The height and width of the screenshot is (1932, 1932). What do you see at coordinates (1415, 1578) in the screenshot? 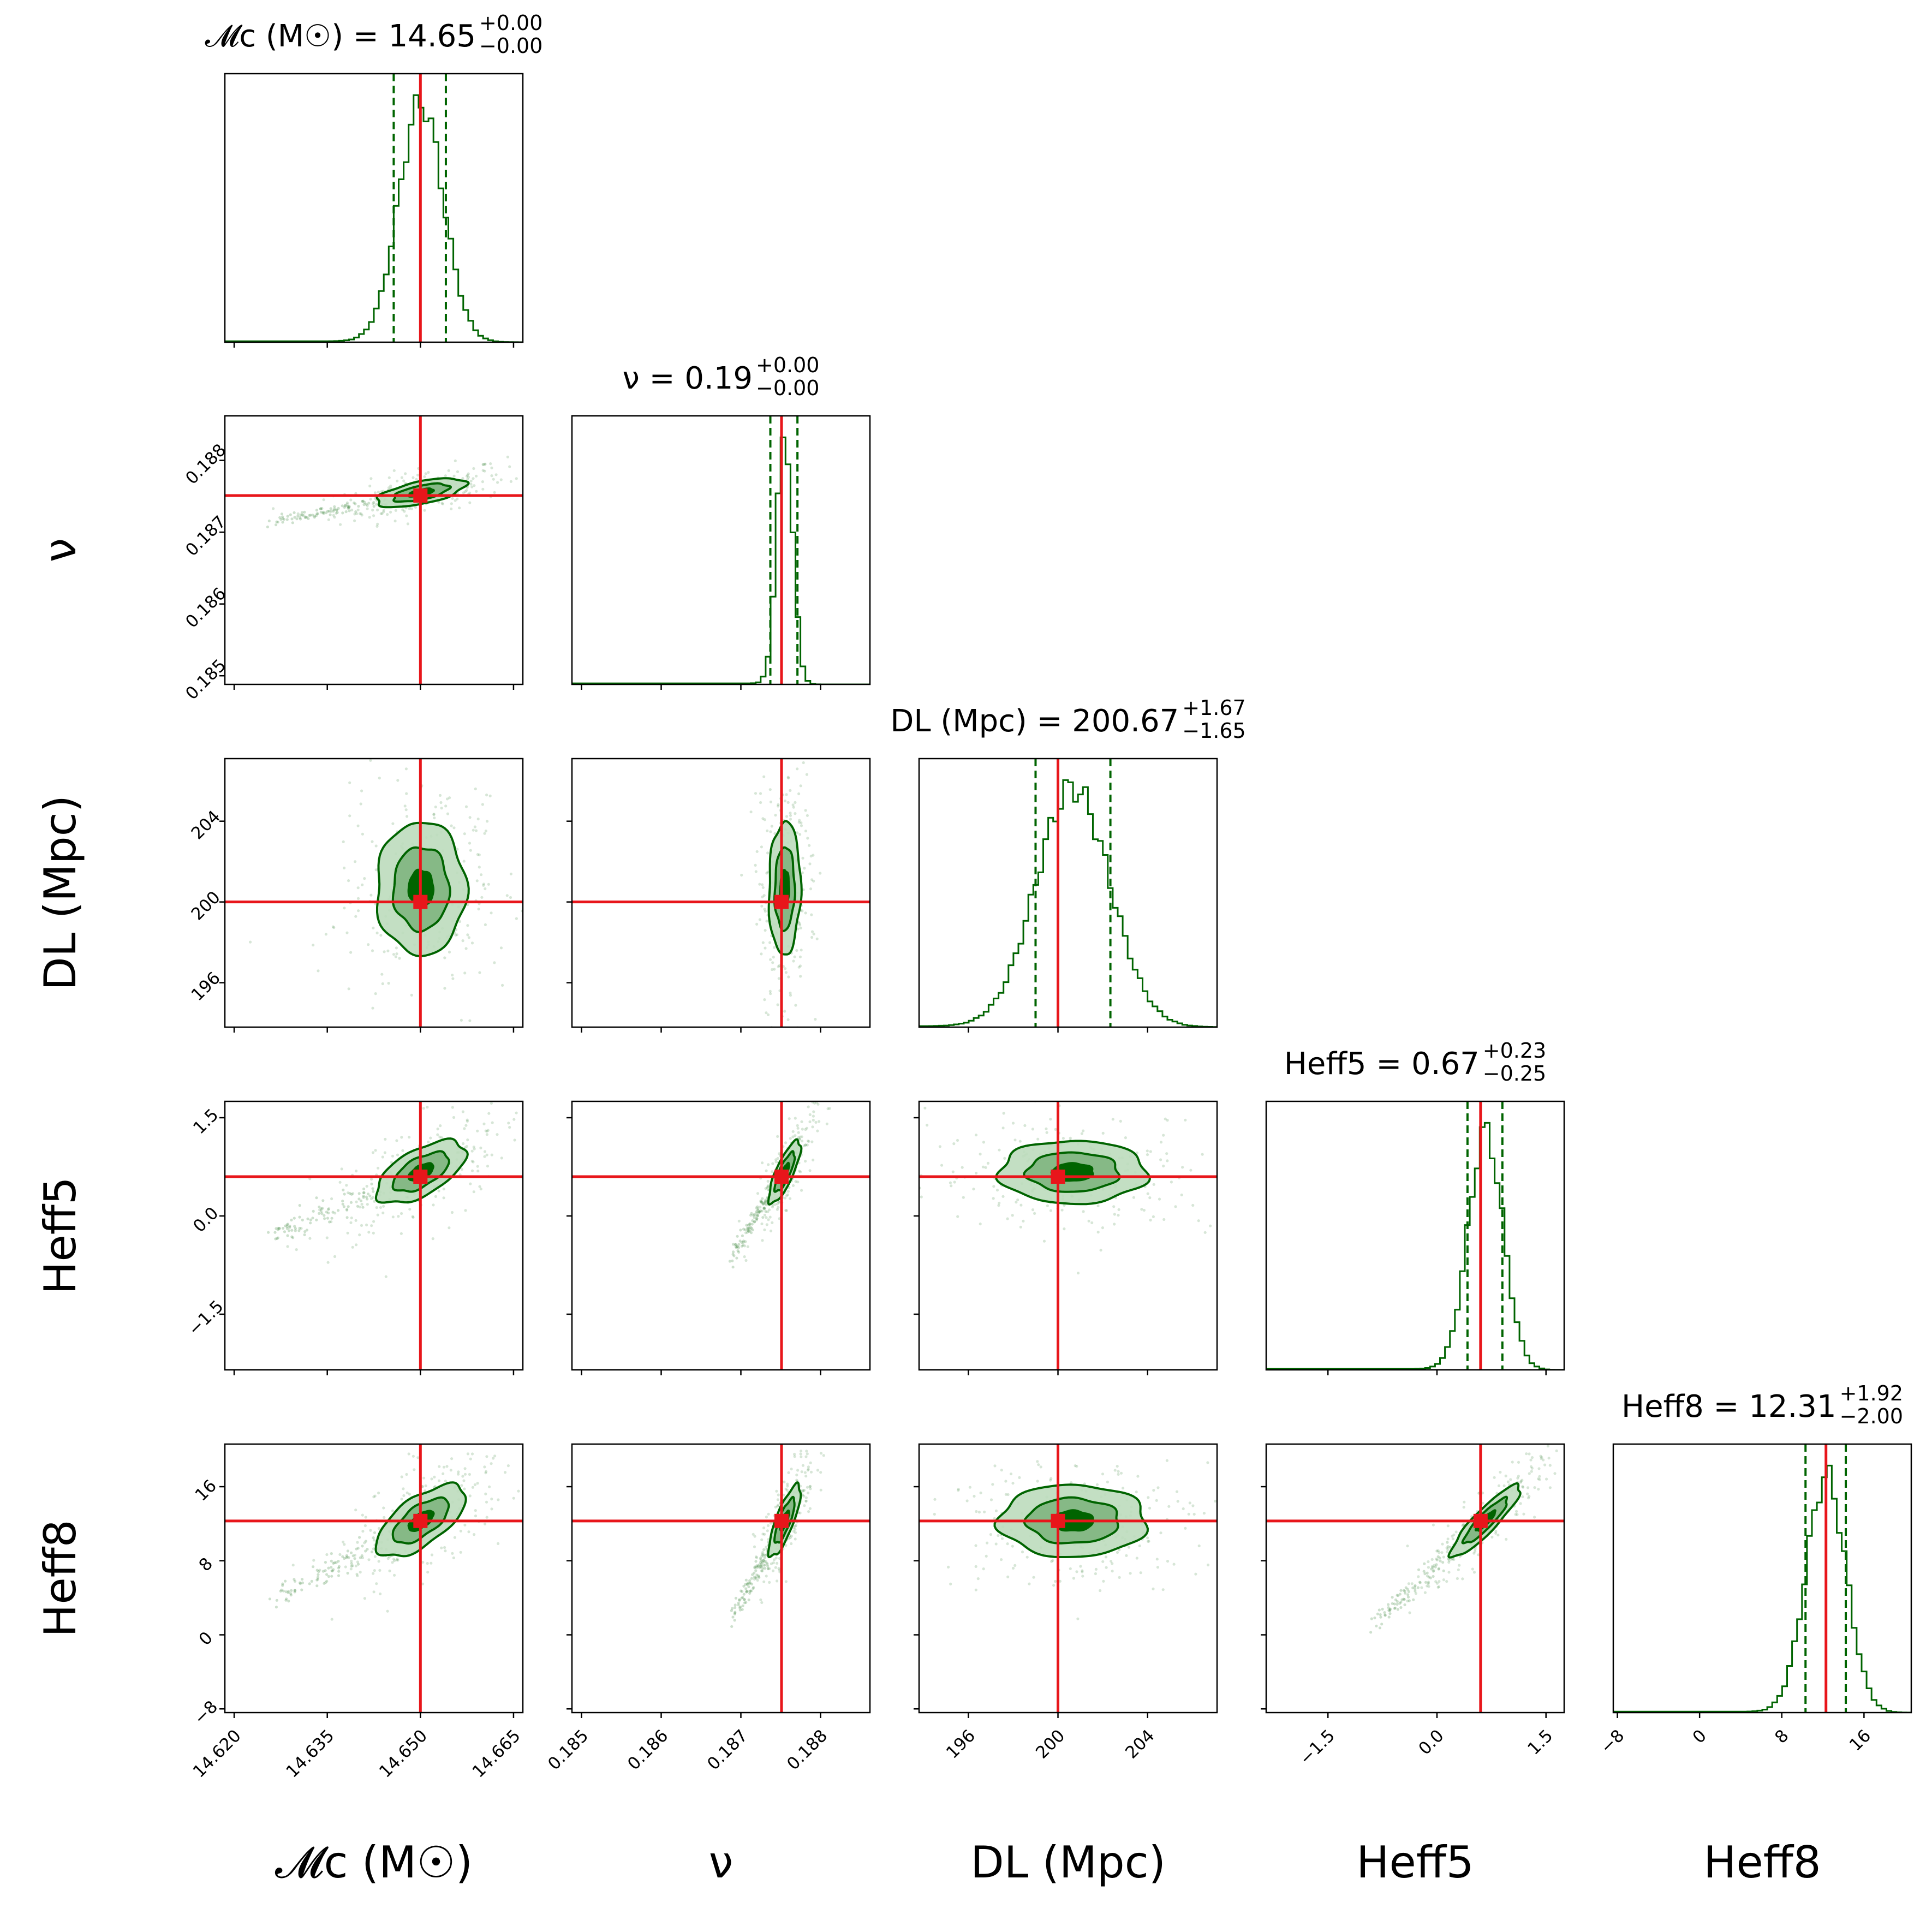
I see `panel-plot-area` at bounding box center [1415, 1578].